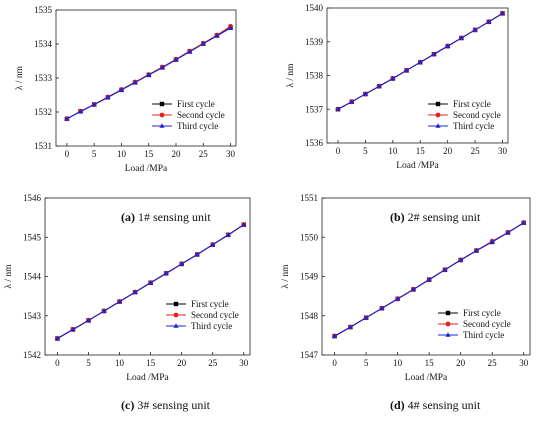  What do you see at coordinates (314, 76) in the screenshot?
I see `y-tick-label: 1538` at bounding box center [314, 76].